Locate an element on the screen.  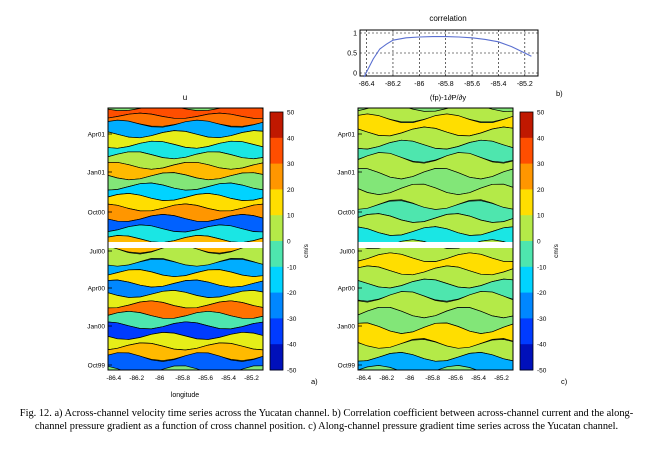
correlation-x-axis-label: (fp)-1∂P/∂y is located at coordinates (448, 97).